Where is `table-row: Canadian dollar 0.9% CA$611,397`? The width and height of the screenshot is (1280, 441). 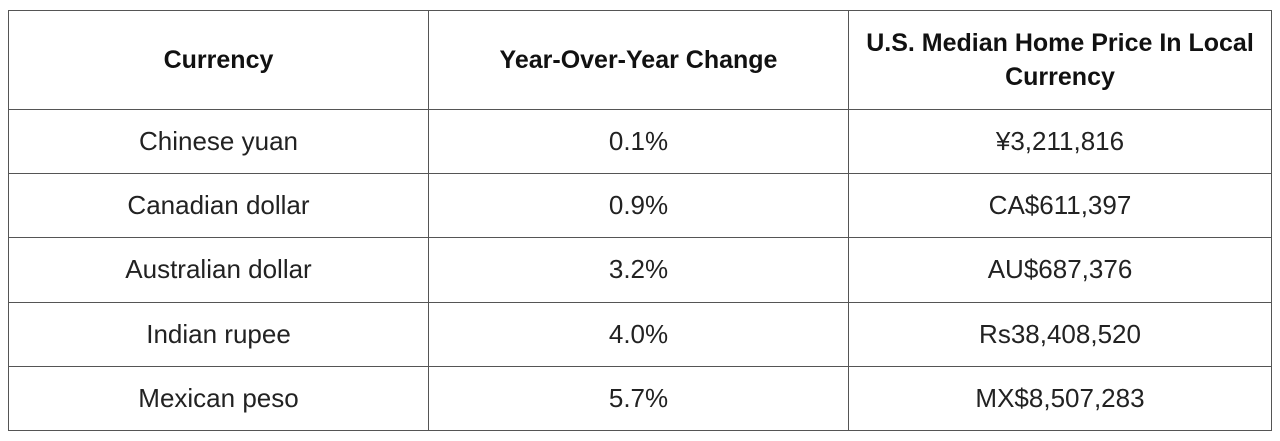
table-row: Canadian dollar 0.9% CA$611,397 is located at coordinates (640, 206).